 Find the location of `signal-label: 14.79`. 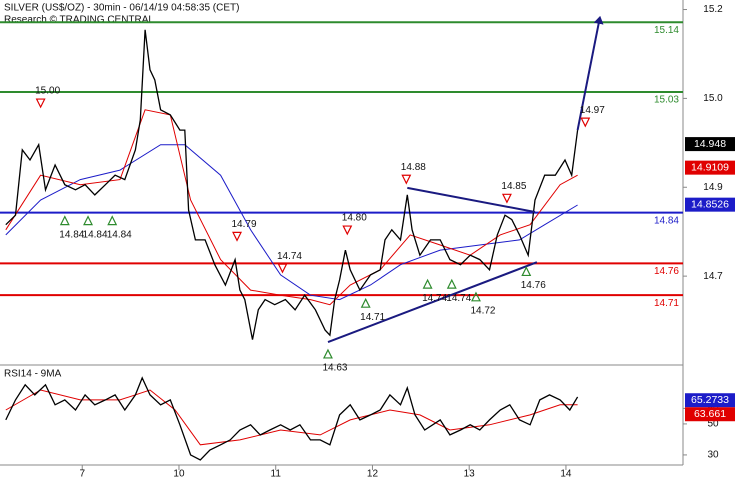

signal-label: 14.79 is located at coordinates (244, 224).